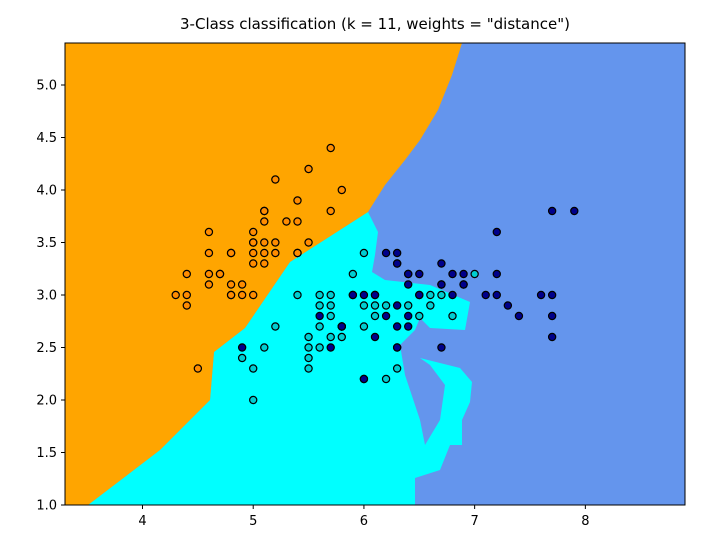 Image resolution: width=719 pixels, height=552 pixels. Describe the element at coordinates (253, 521) in the screenshot. I see `x-tick-label: 5` at that location.